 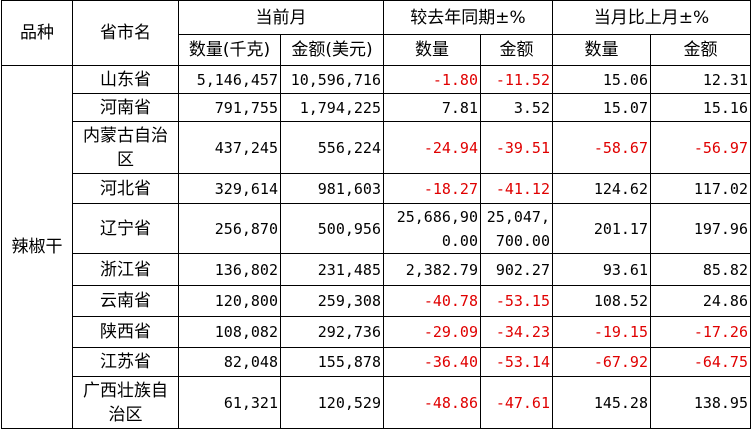 What do you see at coordinates (601, 362) in the screenshot?
I see `value-cell: -67.92` at bounding box center [601, 362].